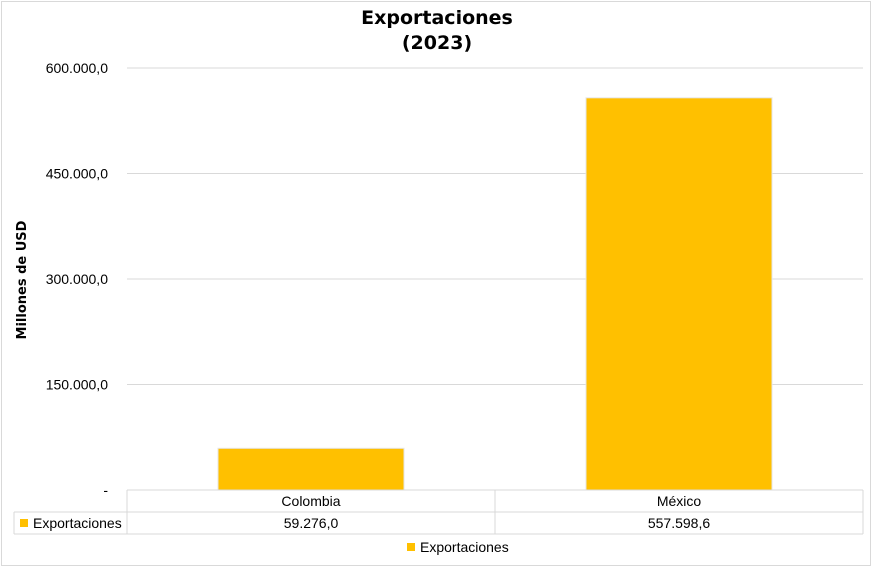 The width and height of the screenshot is (874, 569). What do you see at coordinates (679, 523) in the screenshot?
I see `data-cell: 557.598,6` at bounding box center [679, 523].